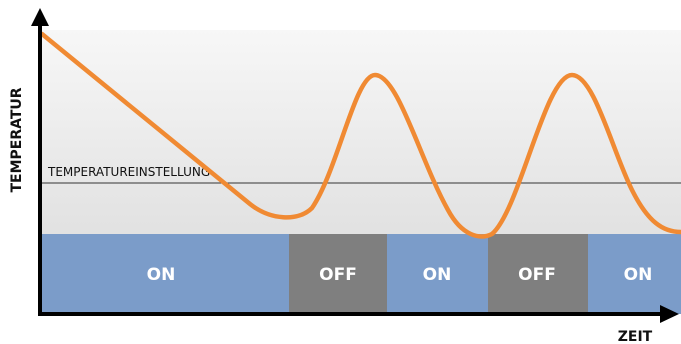  Describe the element at coordinates (669, 314) in the screenshot. I see `x-axis-arrowhead` at that location.